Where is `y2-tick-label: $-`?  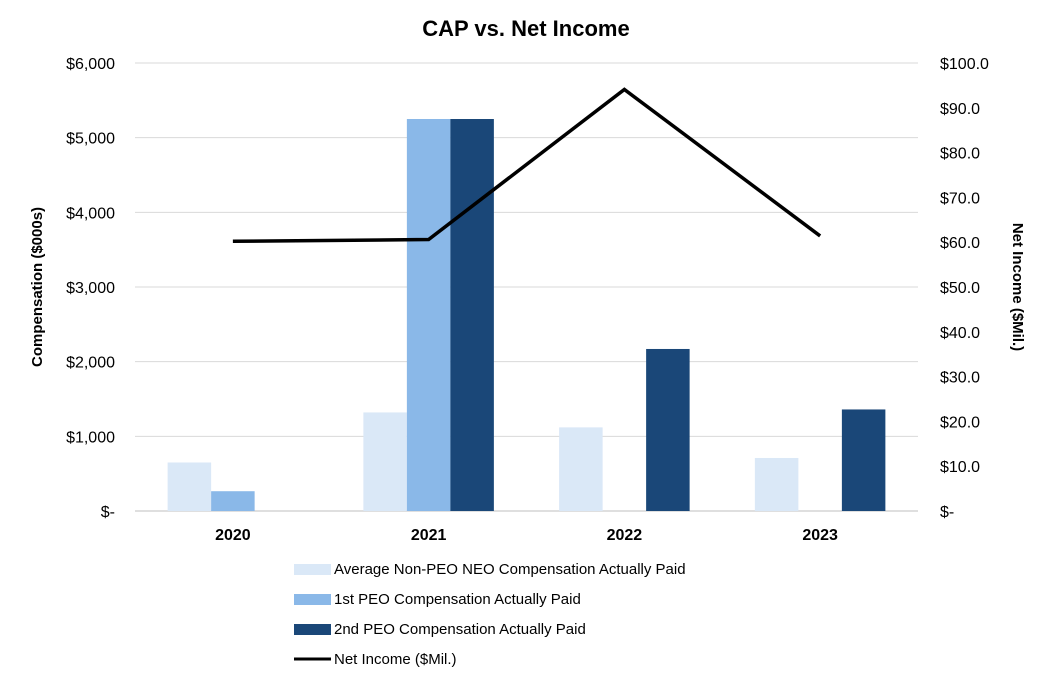 y2-tick-label: $- is located at coordinates (947, 512).